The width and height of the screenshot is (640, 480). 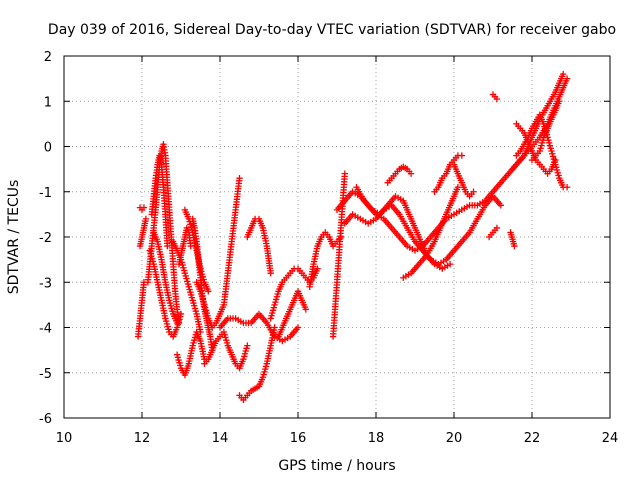 What do you see at coordinates (190, 353) in the screenshot?
I see `series-s13` at bounding box center [190, 353].